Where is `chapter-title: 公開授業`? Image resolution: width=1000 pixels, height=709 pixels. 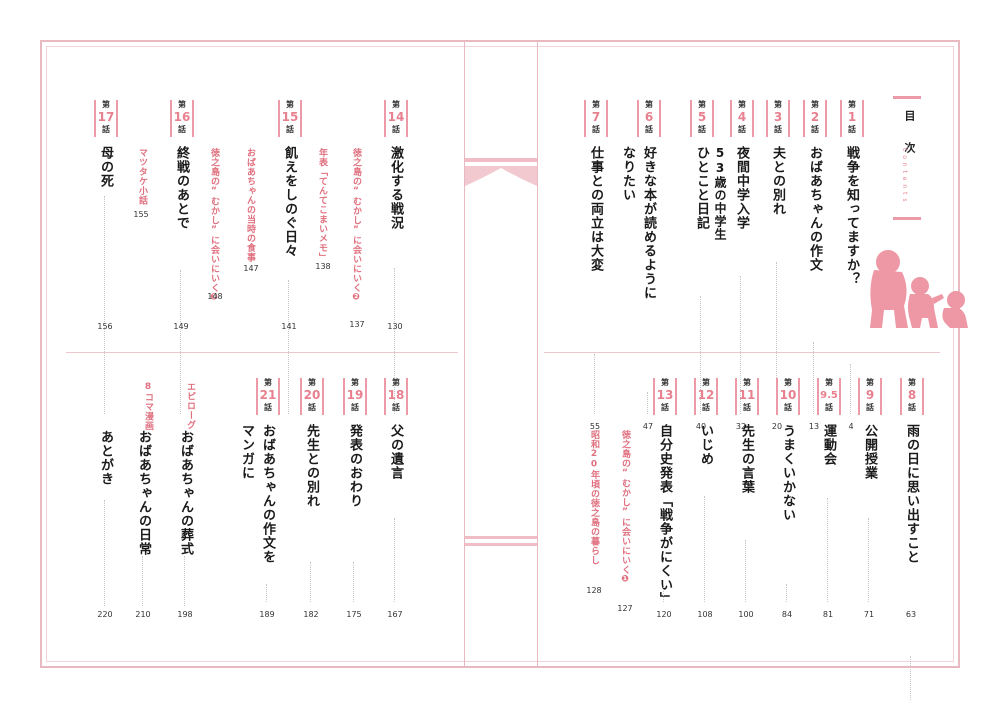
chapter-title: 公開授業 is located at coordinates (869, 452).